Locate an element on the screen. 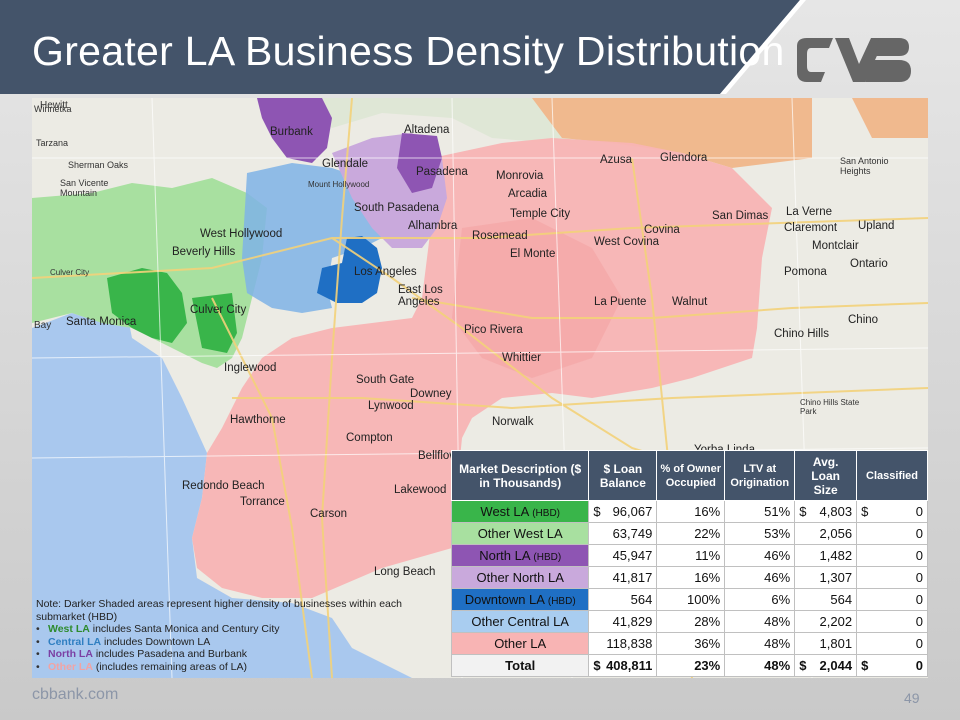 This screenshot has height=720, width=960. avg-loan-cell: 1,482 is located at coordinates (826, 555).